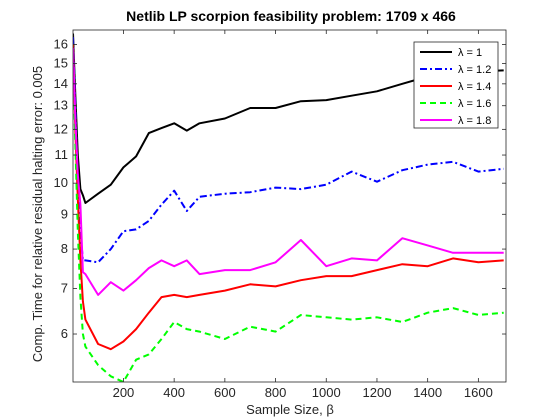  I want to click on y-tick-label: 10, so click(61, 182).